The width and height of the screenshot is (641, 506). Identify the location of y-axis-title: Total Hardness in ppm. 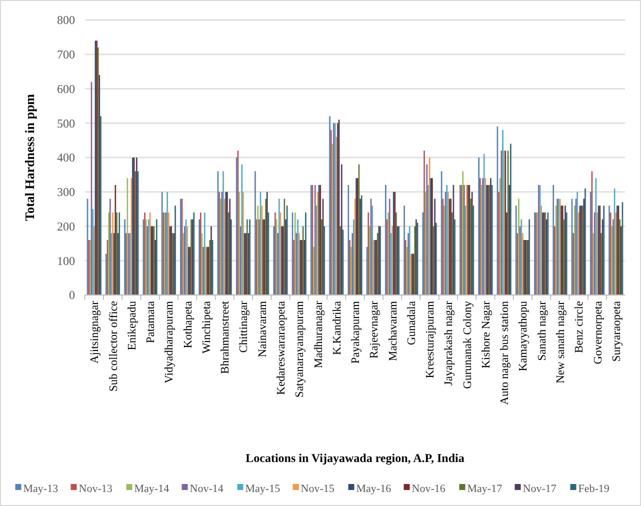
(29, 158).